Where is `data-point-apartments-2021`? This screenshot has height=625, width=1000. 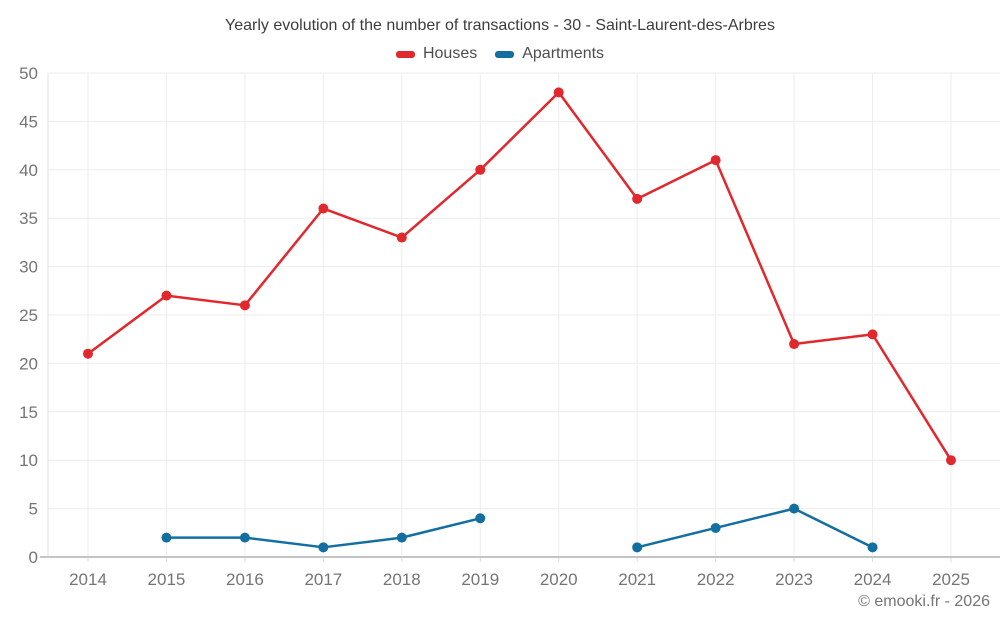
data-point-apartments-2021 is located at coordinates (637, 547).